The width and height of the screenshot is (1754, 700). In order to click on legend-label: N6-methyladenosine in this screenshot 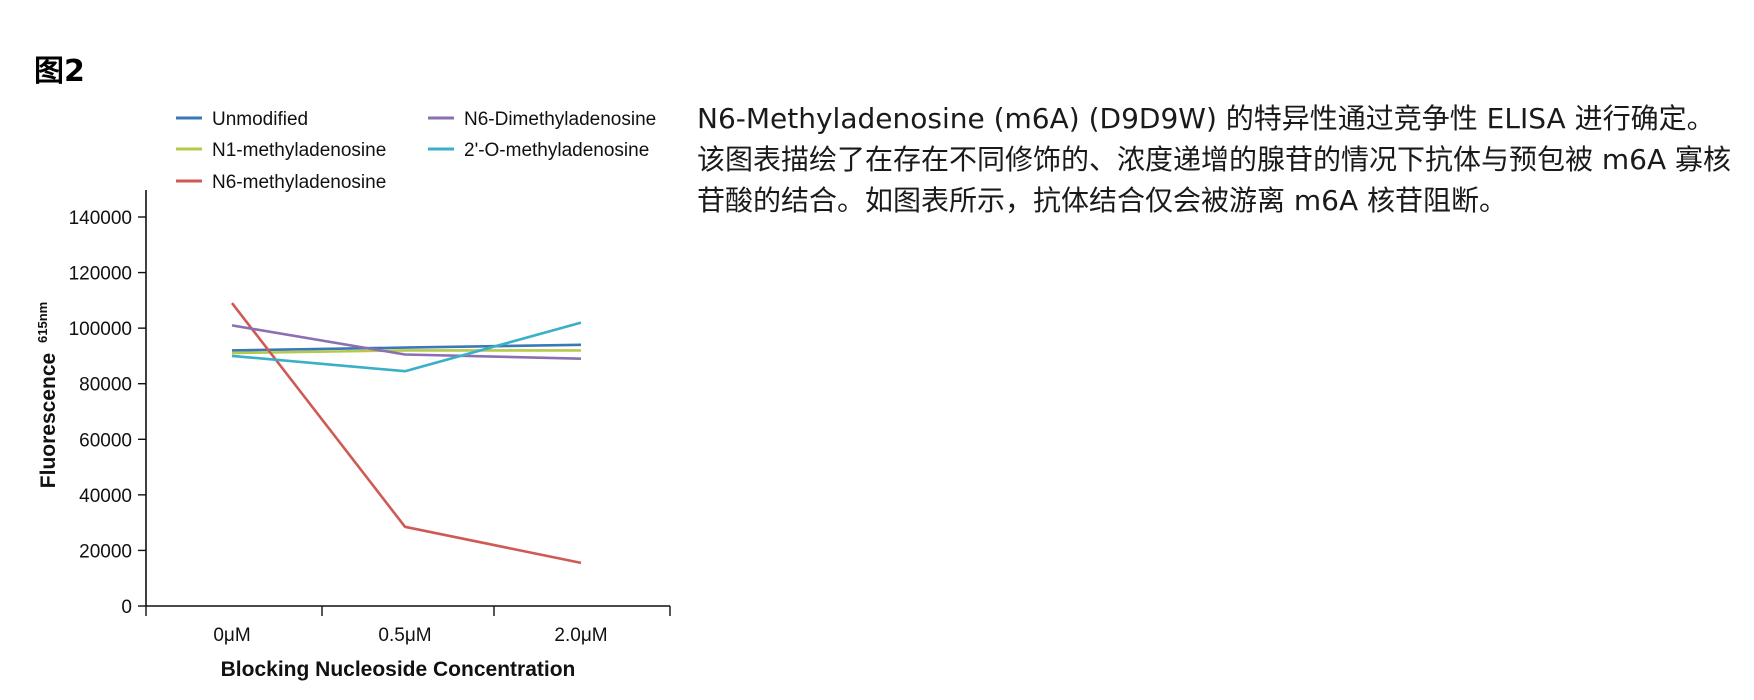, I will do `click(299, 182)`.